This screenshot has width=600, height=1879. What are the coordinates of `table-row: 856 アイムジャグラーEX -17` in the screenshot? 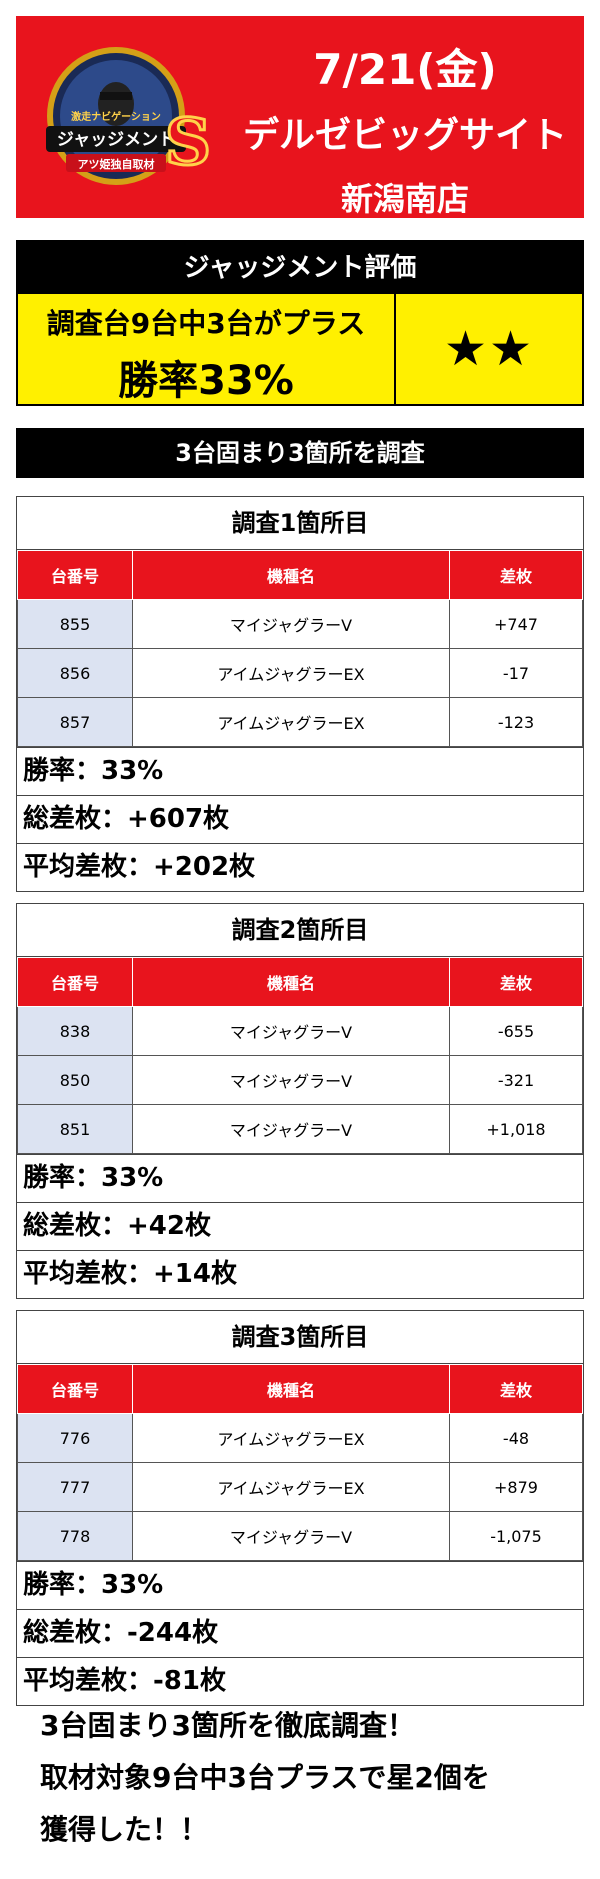 It's located at (300, 673).